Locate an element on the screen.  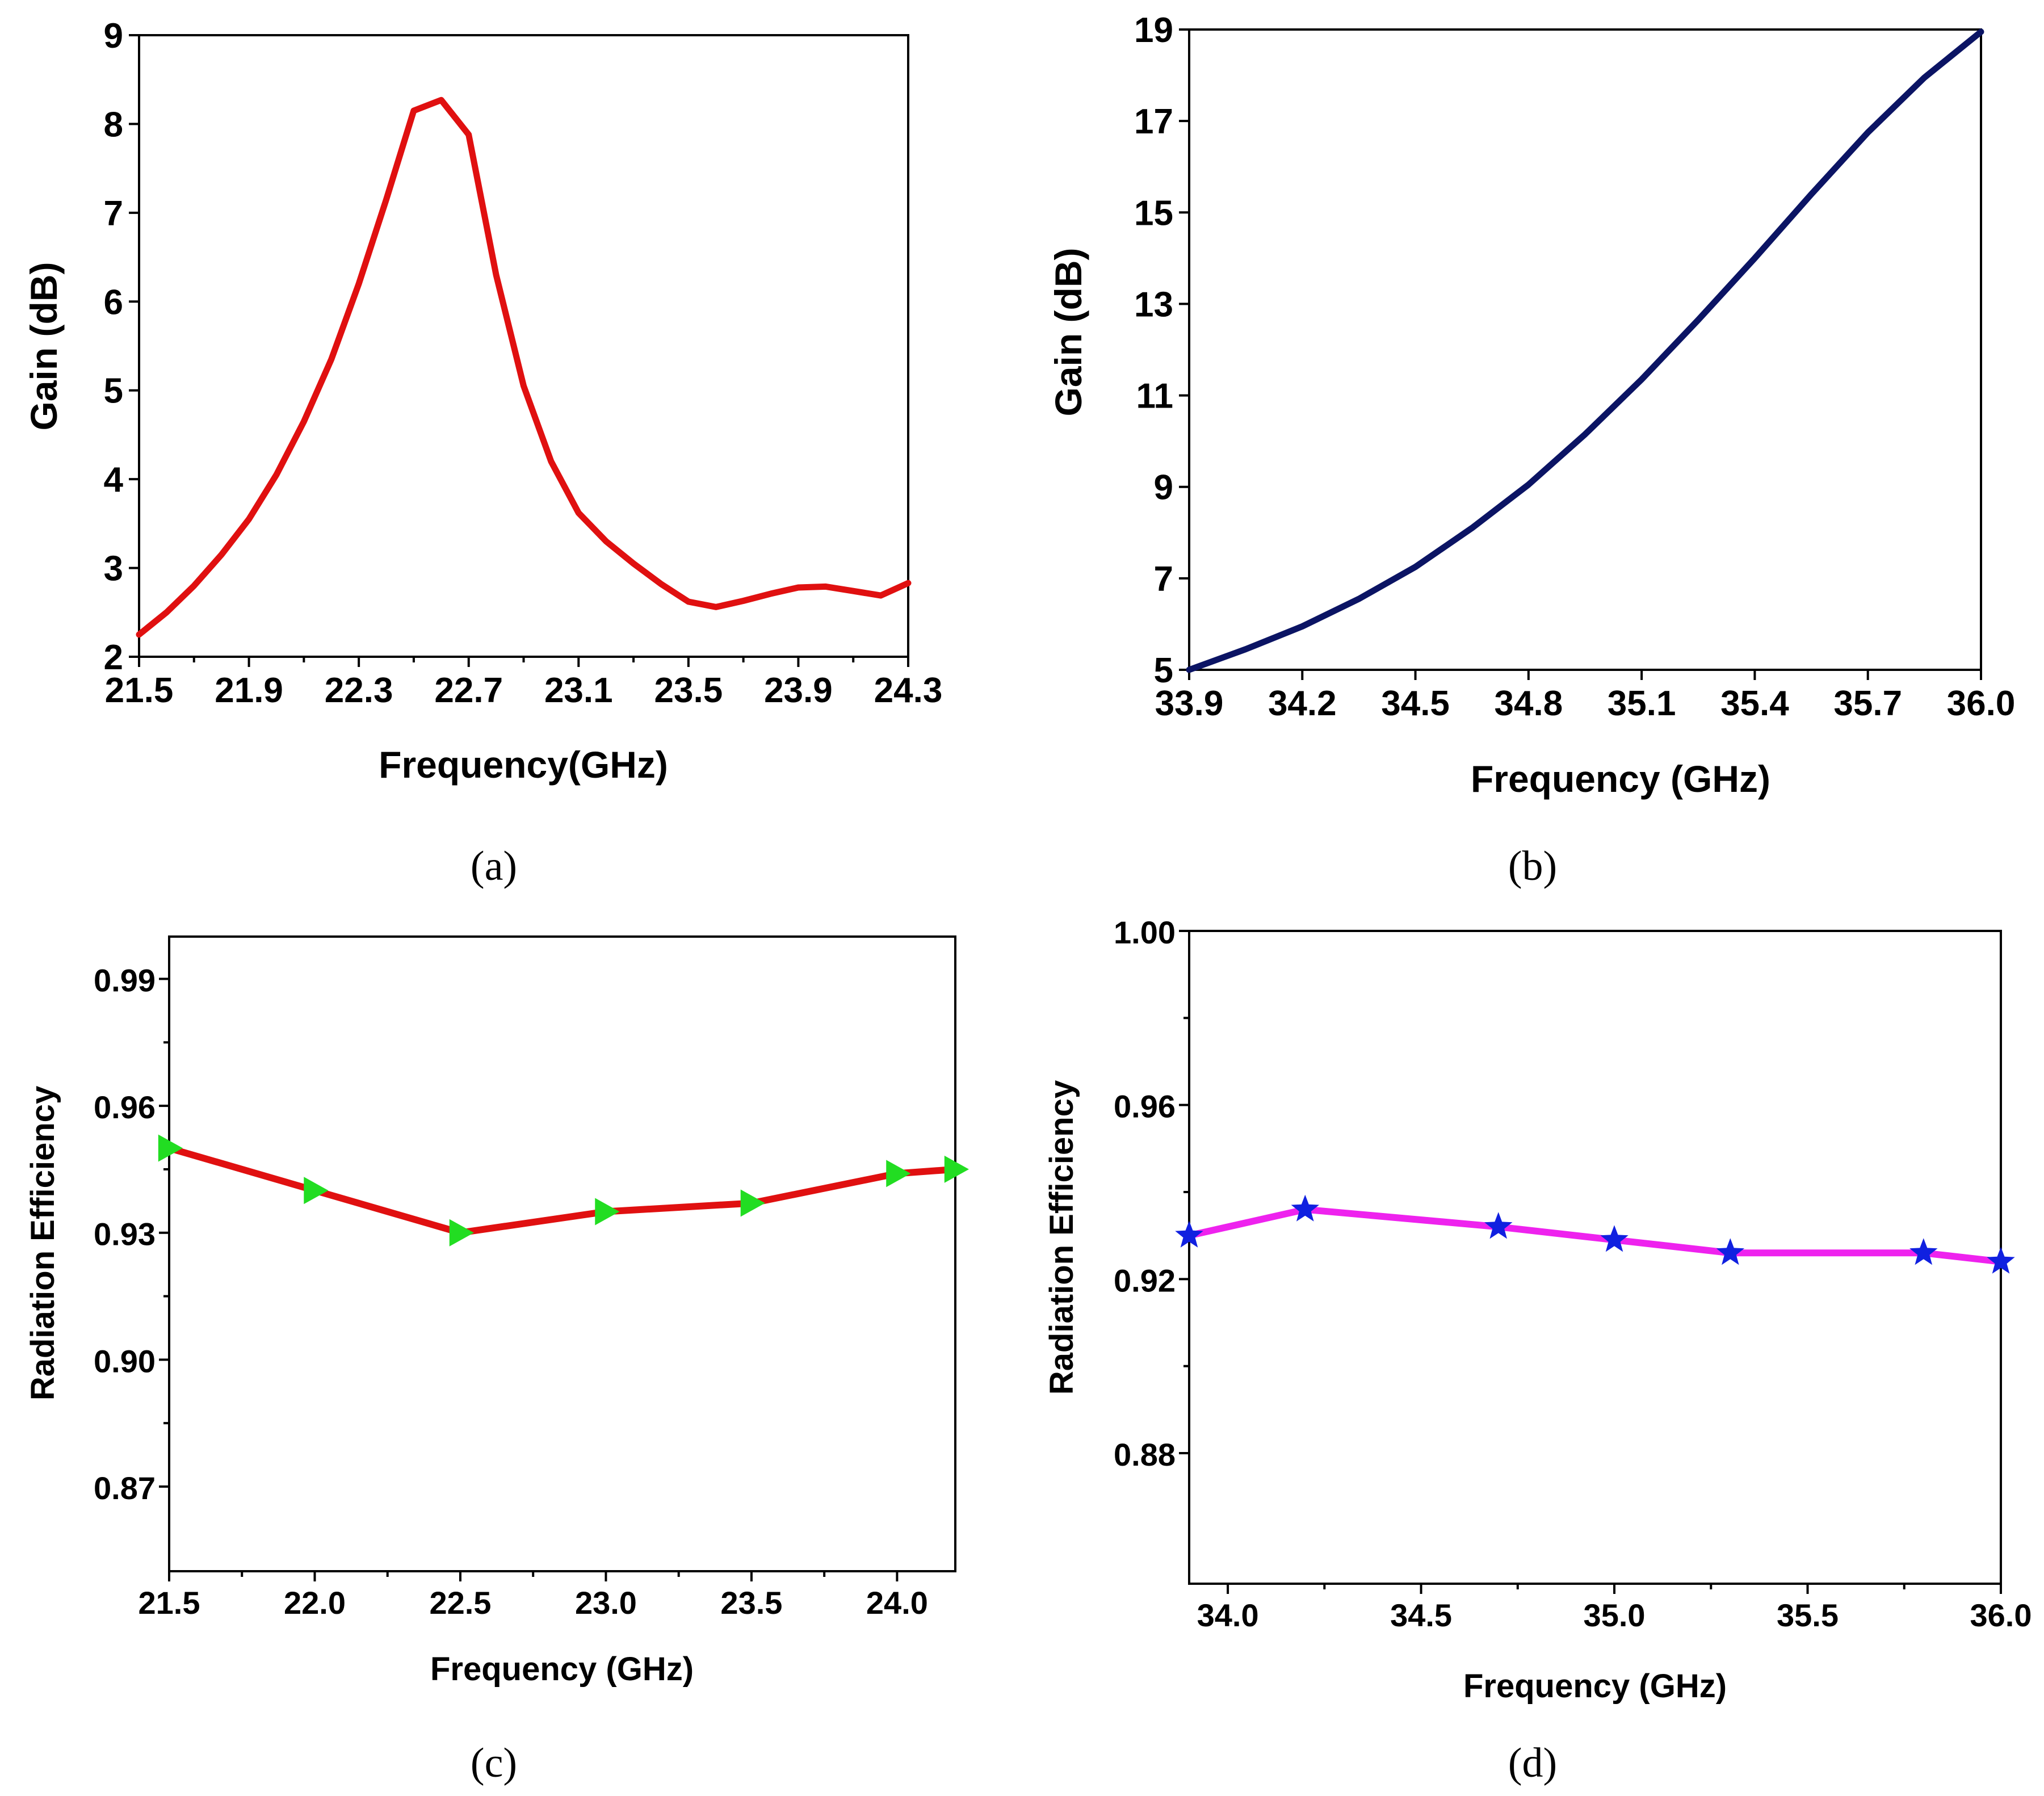
panel-d-ytick-label: 1.00 is located at coordinates (1145, 932).